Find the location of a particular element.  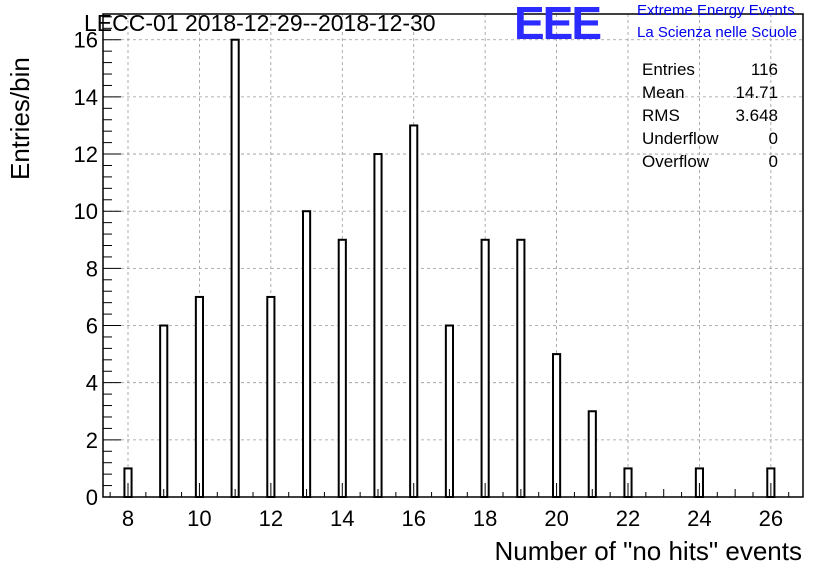

y-axis-label: Entries/bin is located at coordinates (20, 118).